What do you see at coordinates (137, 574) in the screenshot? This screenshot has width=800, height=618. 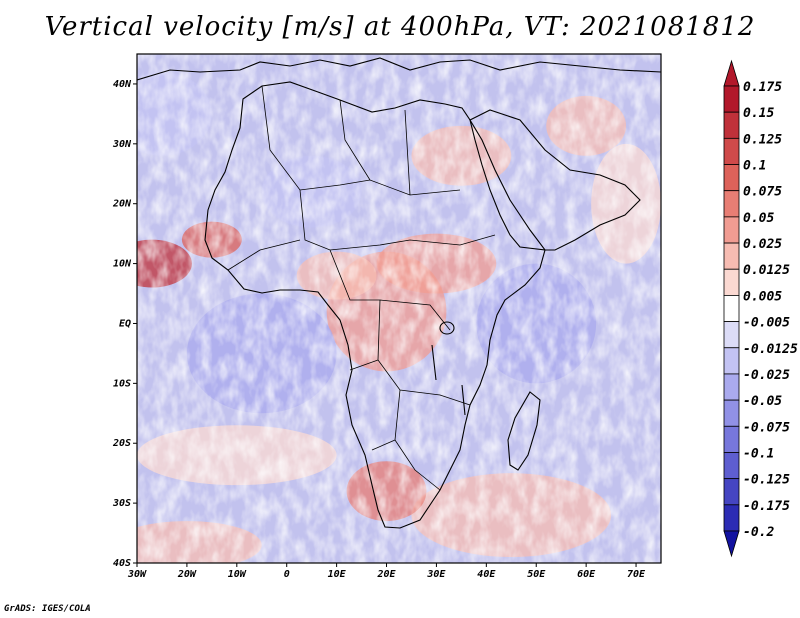 I see `x-tick-label: 30W` at bounding box center [137, 574].